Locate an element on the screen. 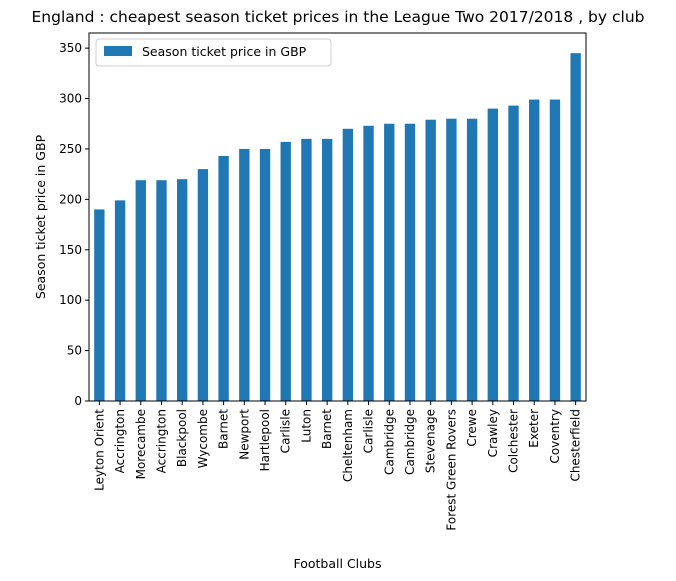 Image resolution: width=676 pixels, height=581 pixels. x-tick-label: Leyton Orient is located at coordinates (99, 450).